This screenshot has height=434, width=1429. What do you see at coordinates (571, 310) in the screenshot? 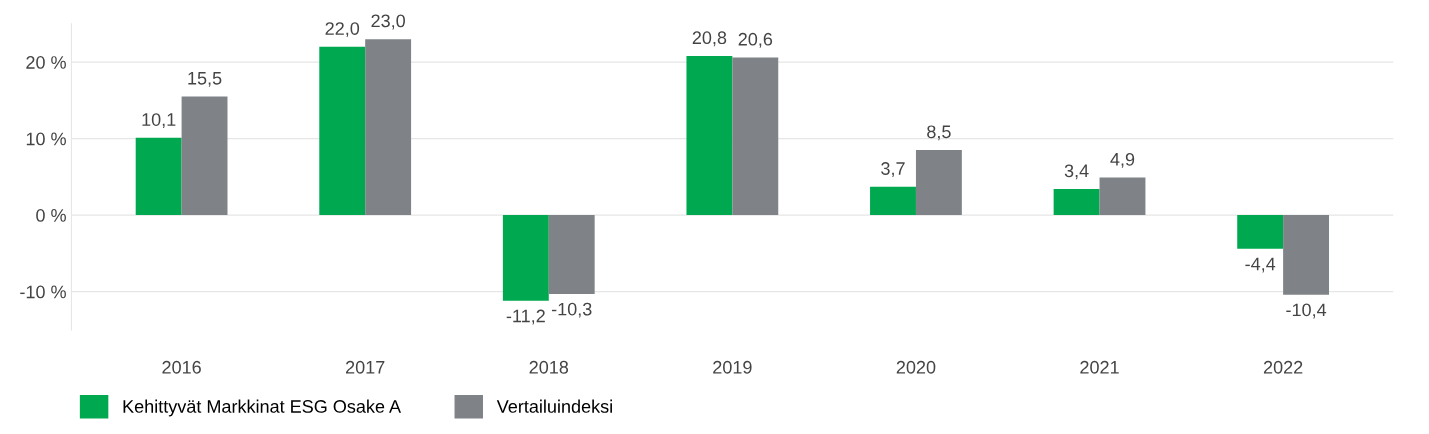
I see `data-label: -10,3` at bounding box center [571, 310].